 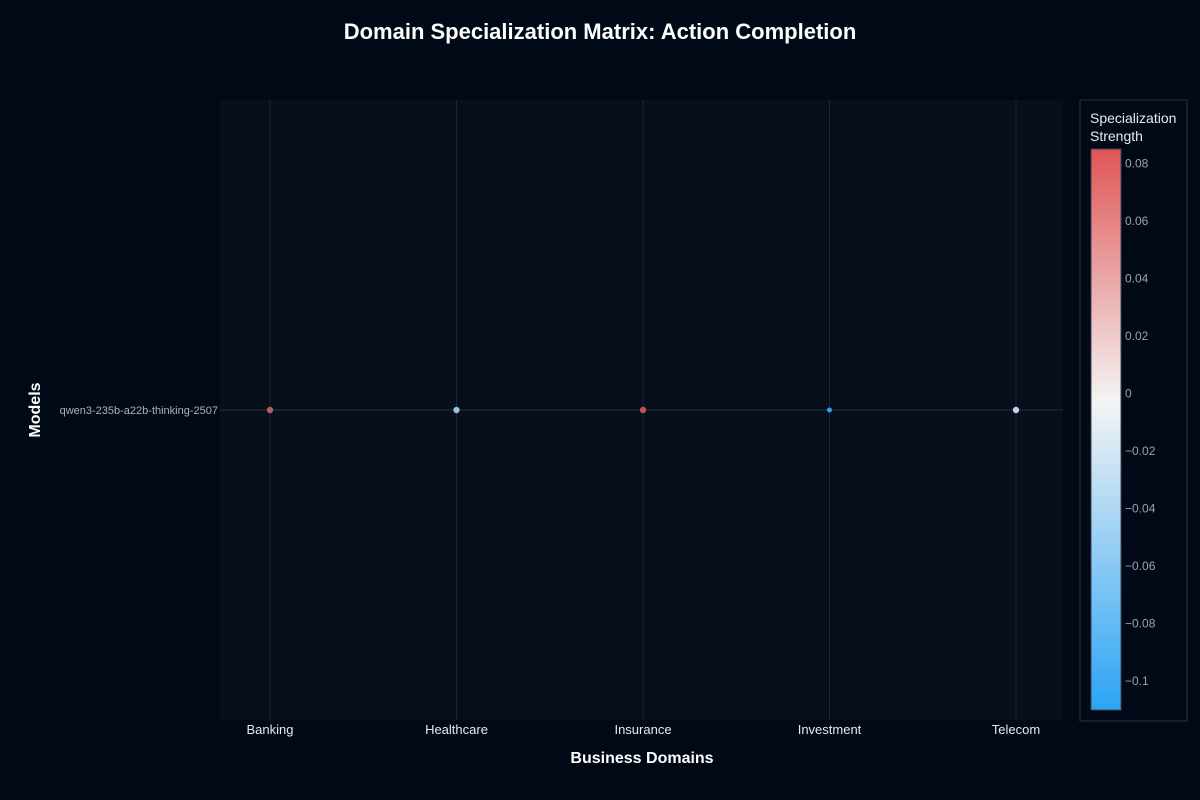 I want to click on colorbar-title-line-1: Specialization, so click(x=1133, y=118).